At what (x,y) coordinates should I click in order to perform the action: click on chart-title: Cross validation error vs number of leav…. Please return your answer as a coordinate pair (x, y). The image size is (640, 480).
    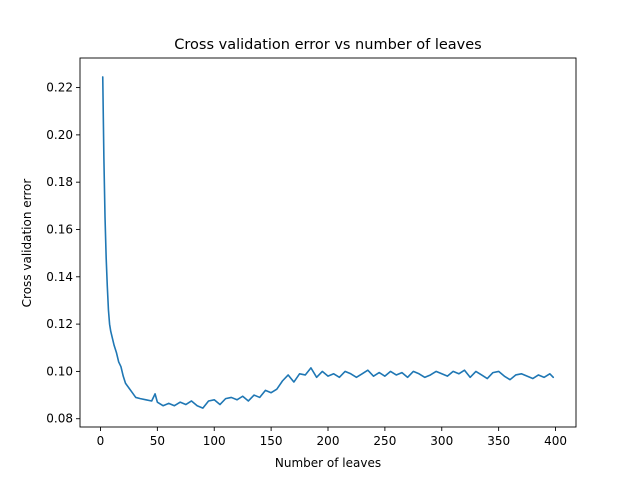
    Looking at the image, I should click on (328, 45).